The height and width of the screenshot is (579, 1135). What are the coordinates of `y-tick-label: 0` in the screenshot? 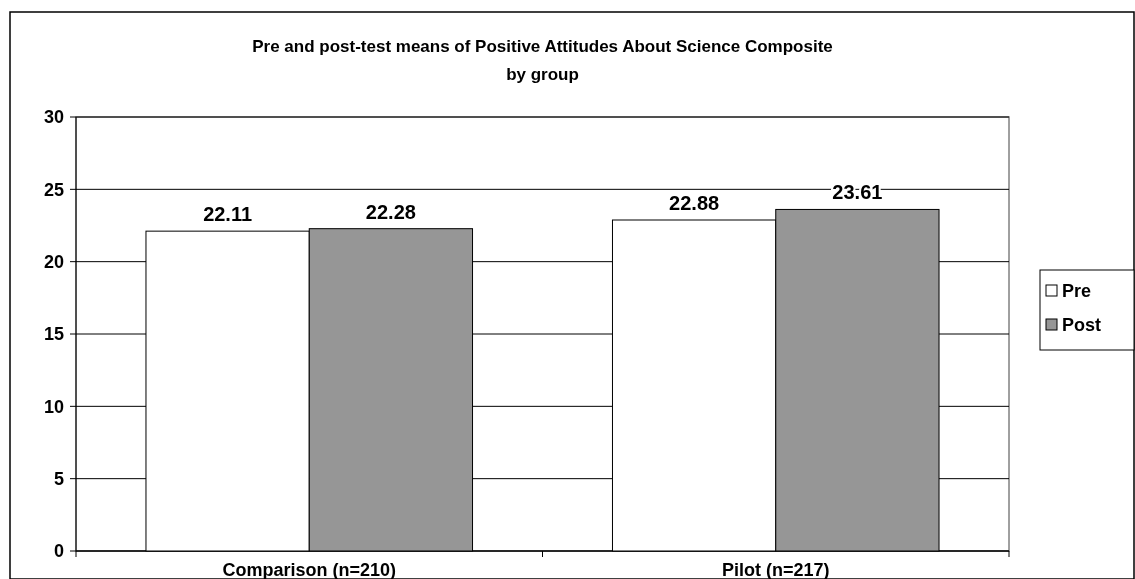 It's located at (58, 551).